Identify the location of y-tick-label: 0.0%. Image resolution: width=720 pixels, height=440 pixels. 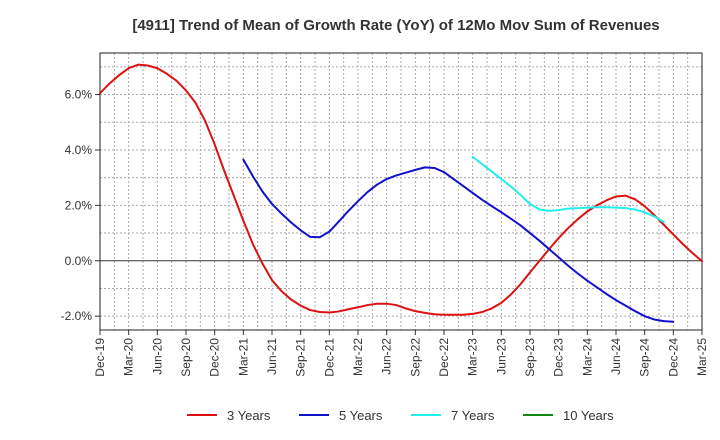
(79, 261).